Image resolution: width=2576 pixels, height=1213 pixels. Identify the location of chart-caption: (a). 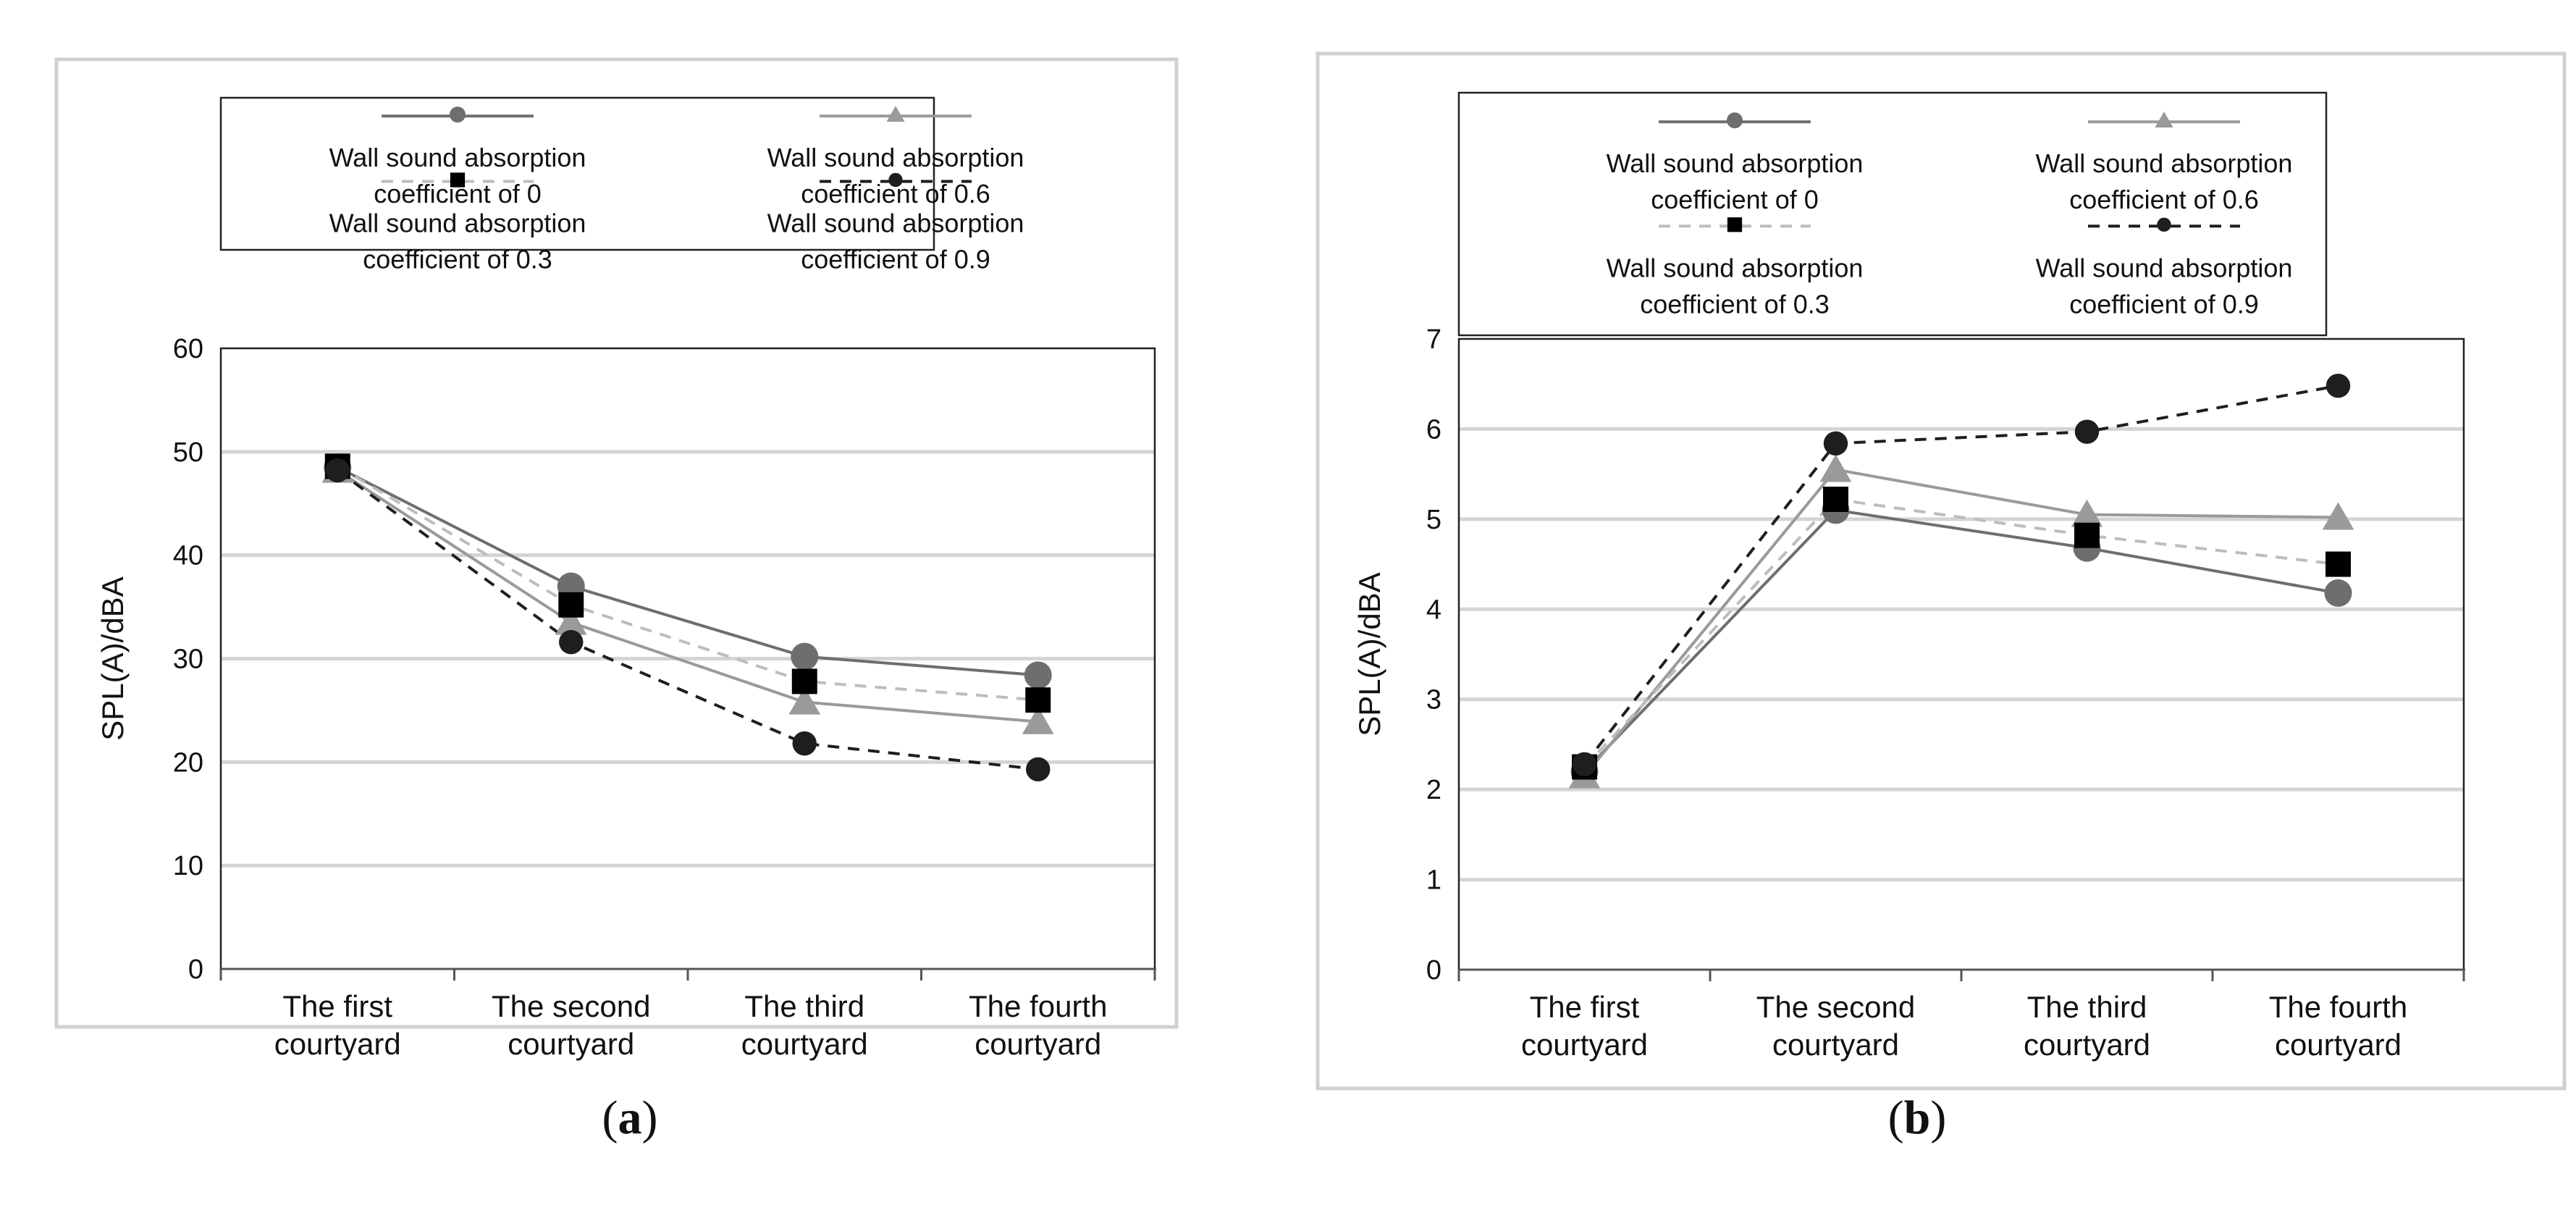
(630, 1117).